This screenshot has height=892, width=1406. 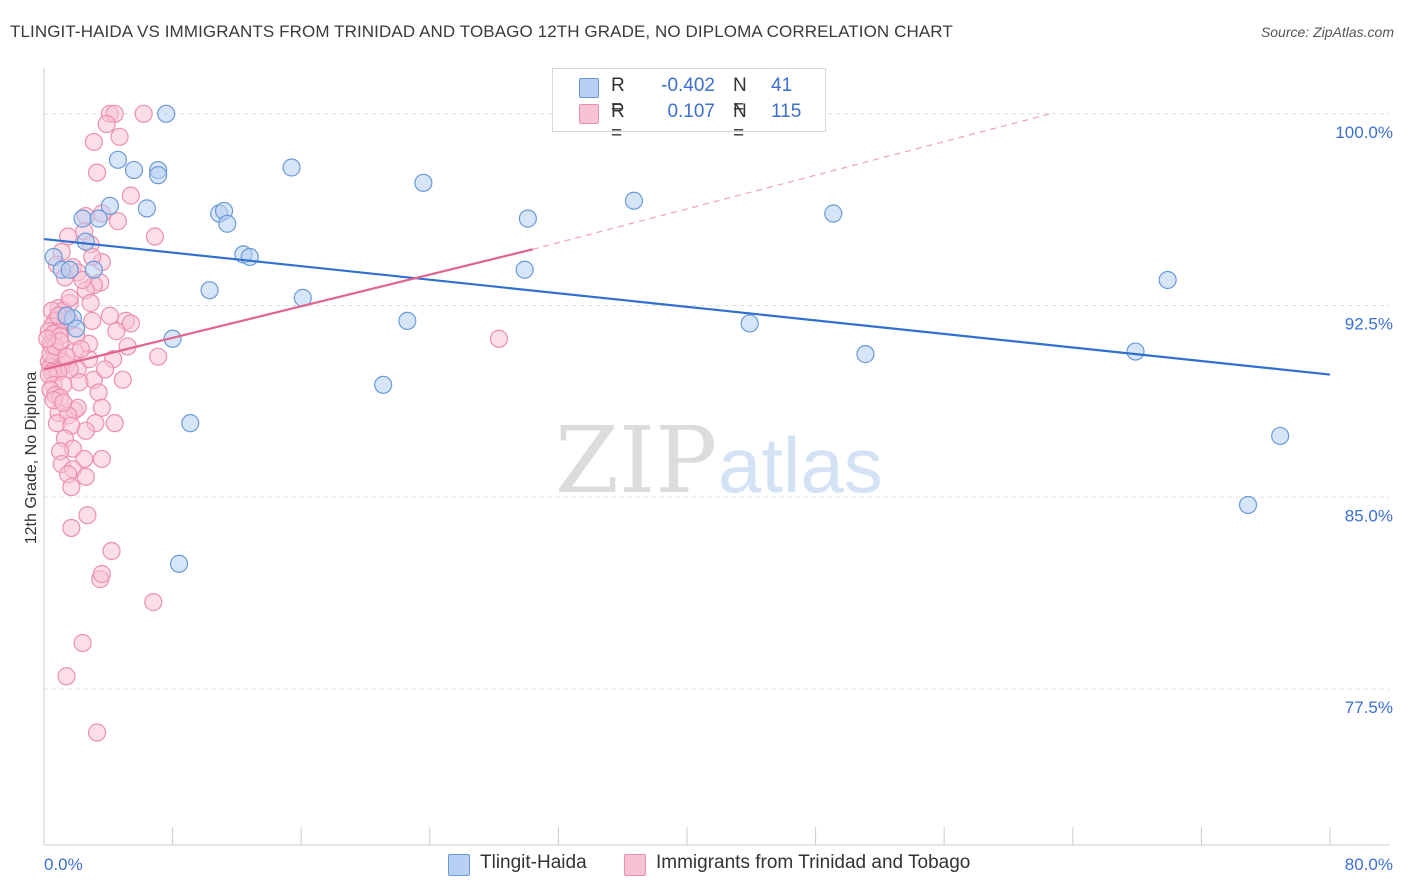 I want to click on legend-r-value: -0.402, so click(x=688, y=85).